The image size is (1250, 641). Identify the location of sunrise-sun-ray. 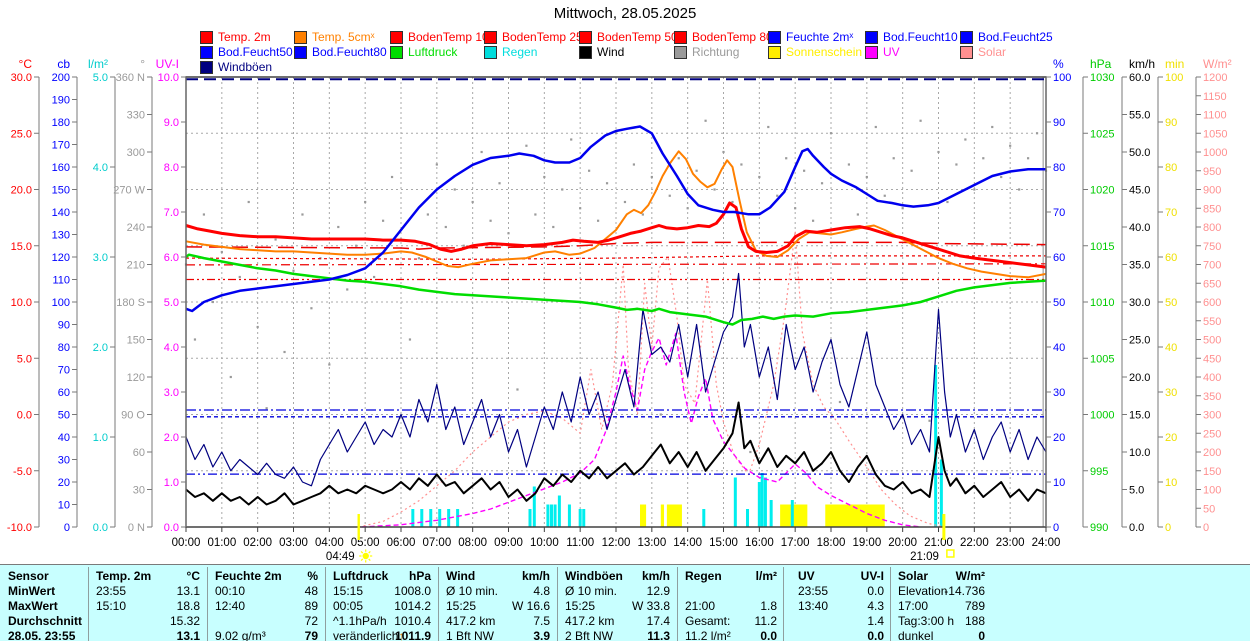
(362, 552).